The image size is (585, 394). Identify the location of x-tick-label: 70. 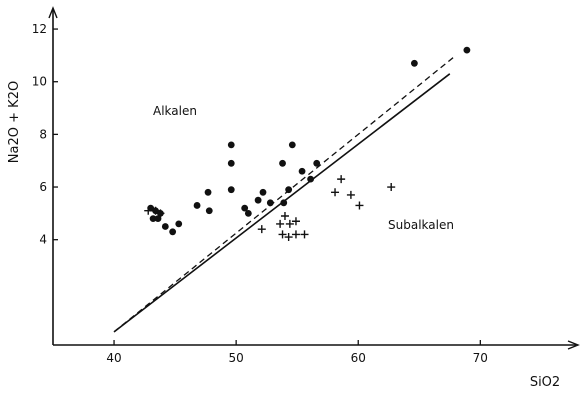
(480, 358).